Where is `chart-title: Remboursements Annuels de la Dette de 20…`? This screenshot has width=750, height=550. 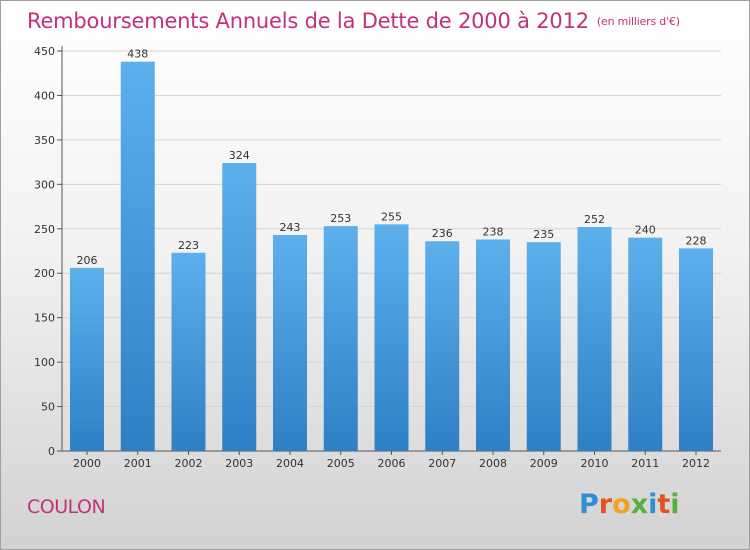
chart-title: Remboursements Annuels de la Dette de 20… is located at coordinates (353, 21).